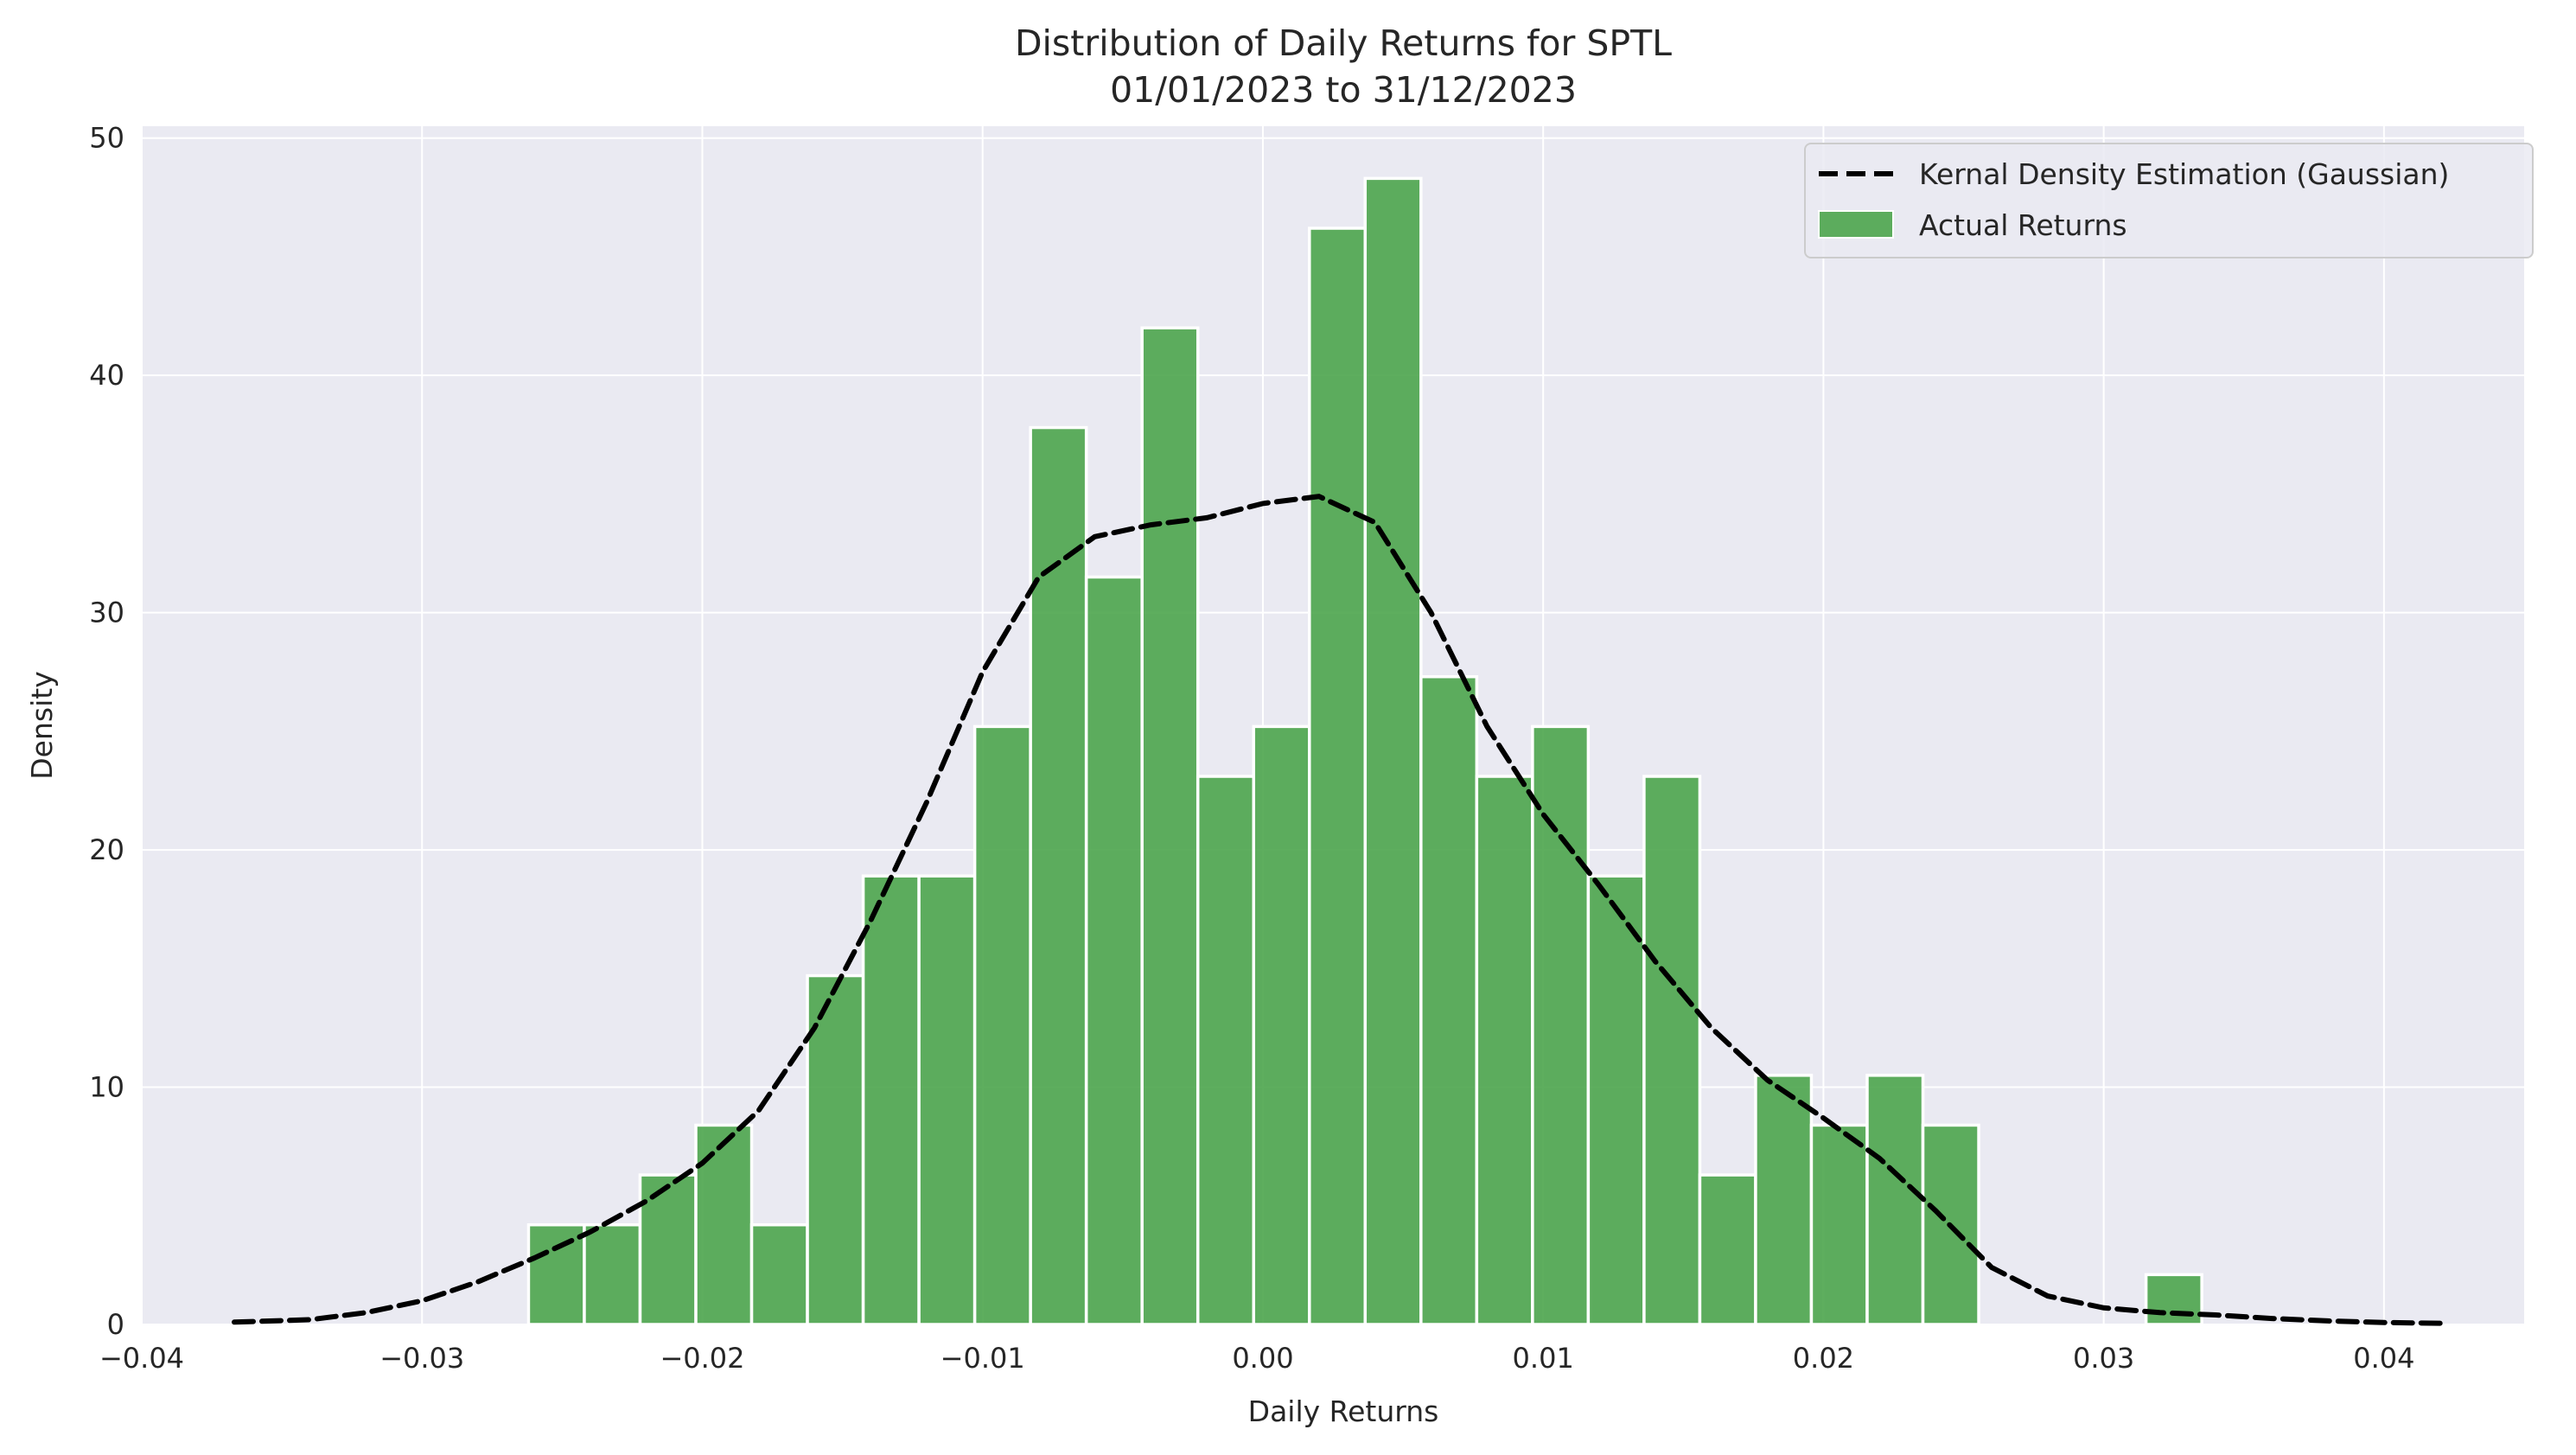  I want to click on y-tick-label: 0, so click(115, 1324).